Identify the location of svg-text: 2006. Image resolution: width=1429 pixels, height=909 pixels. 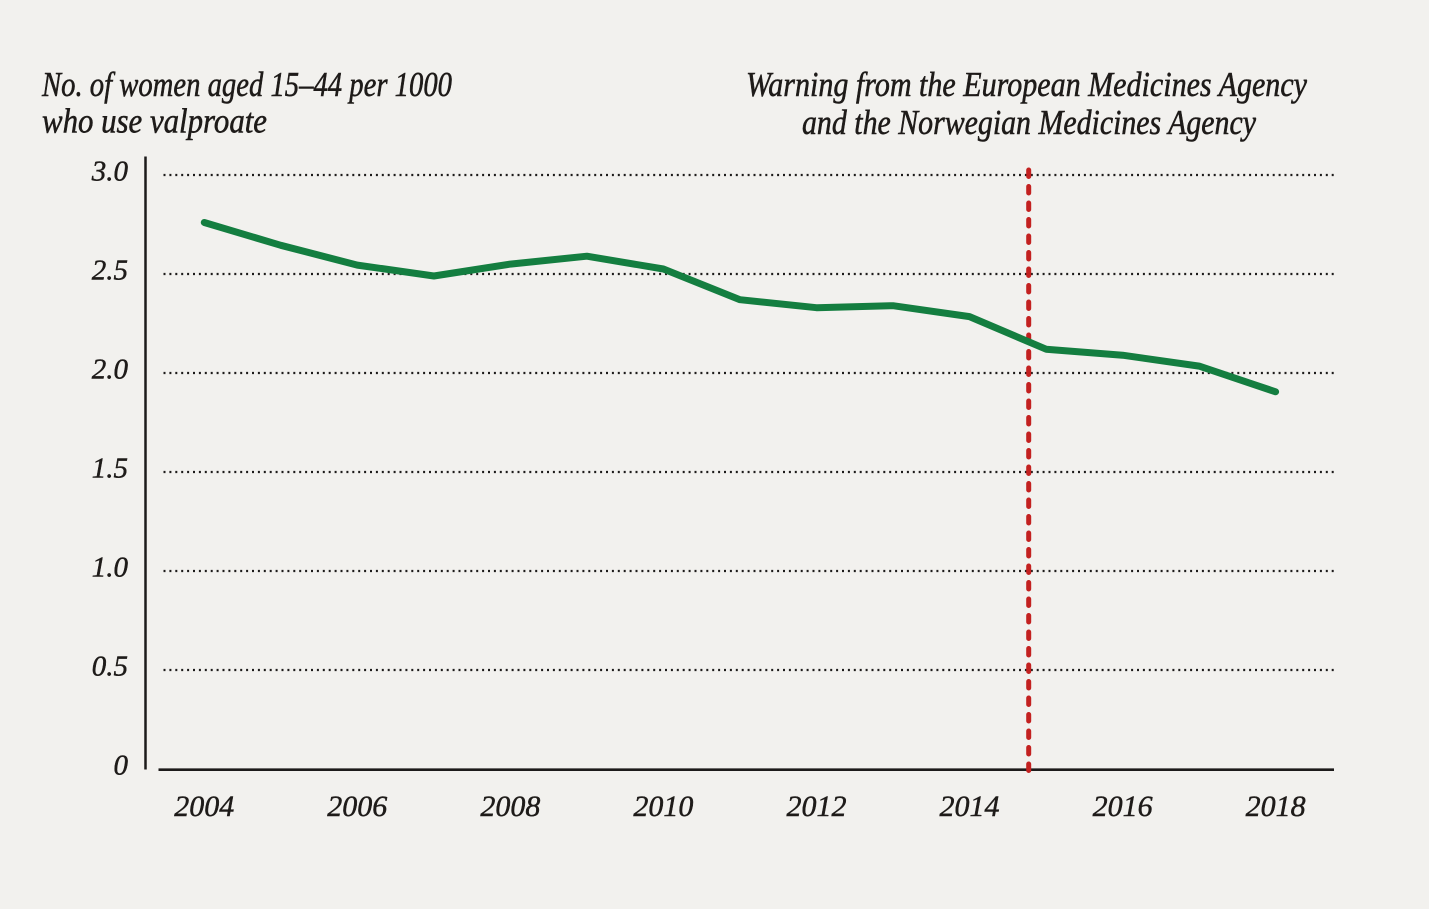
(357, 806).